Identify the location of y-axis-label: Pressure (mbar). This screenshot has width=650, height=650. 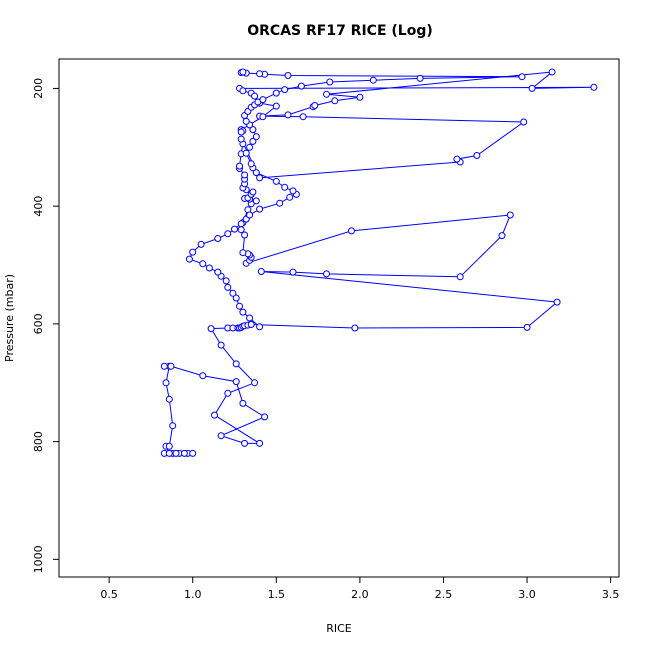
(9, 318).